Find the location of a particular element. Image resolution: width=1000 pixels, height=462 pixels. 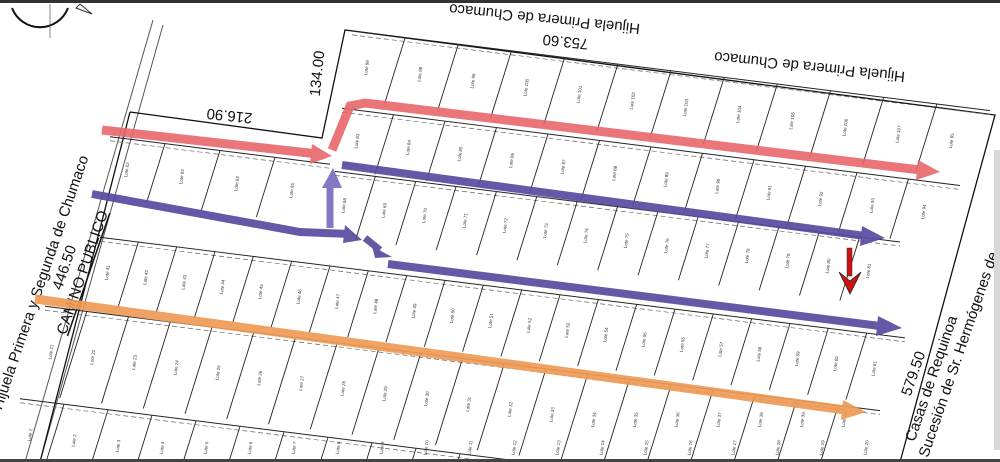

lot-label: Lote 35 is located at coordinates (635, 420).